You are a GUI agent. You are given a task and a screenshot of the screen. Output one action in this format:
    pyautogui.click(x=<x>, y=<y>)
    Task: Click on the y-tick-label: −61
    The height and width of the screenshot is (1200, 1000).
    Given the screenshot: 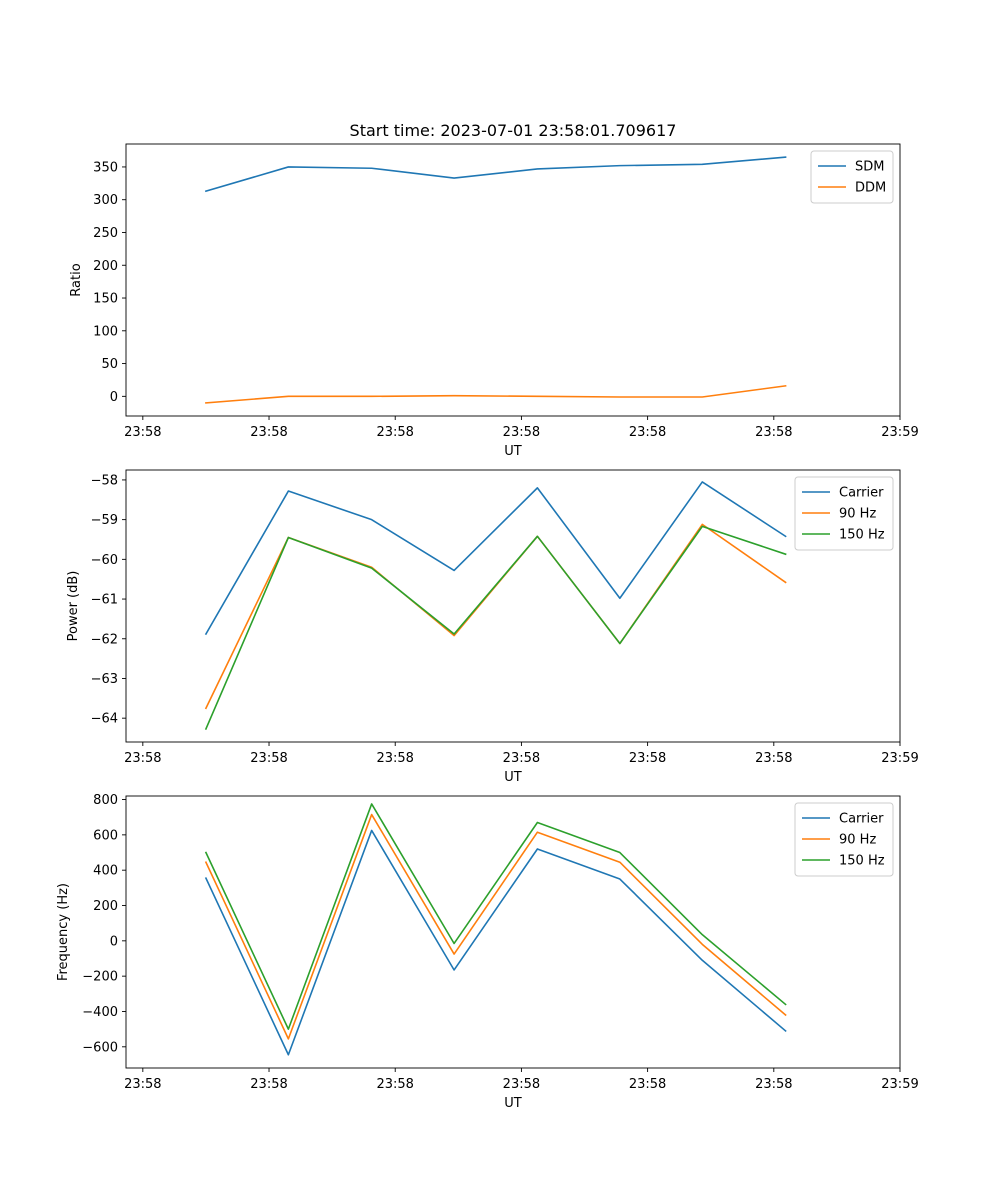 What is the action you would take?
    pyautogui.click(x=104, y=600)
    